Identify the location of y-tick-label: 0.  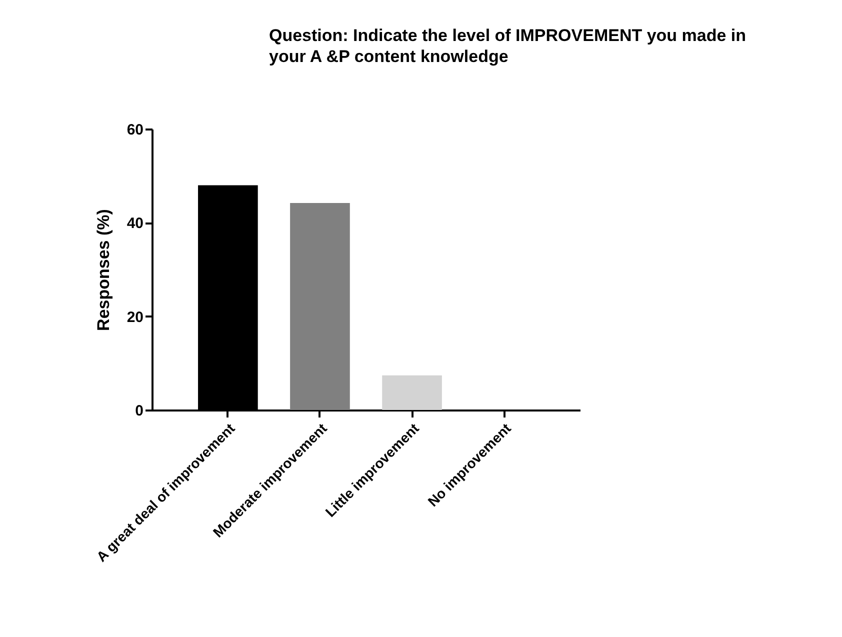
(139, 411).